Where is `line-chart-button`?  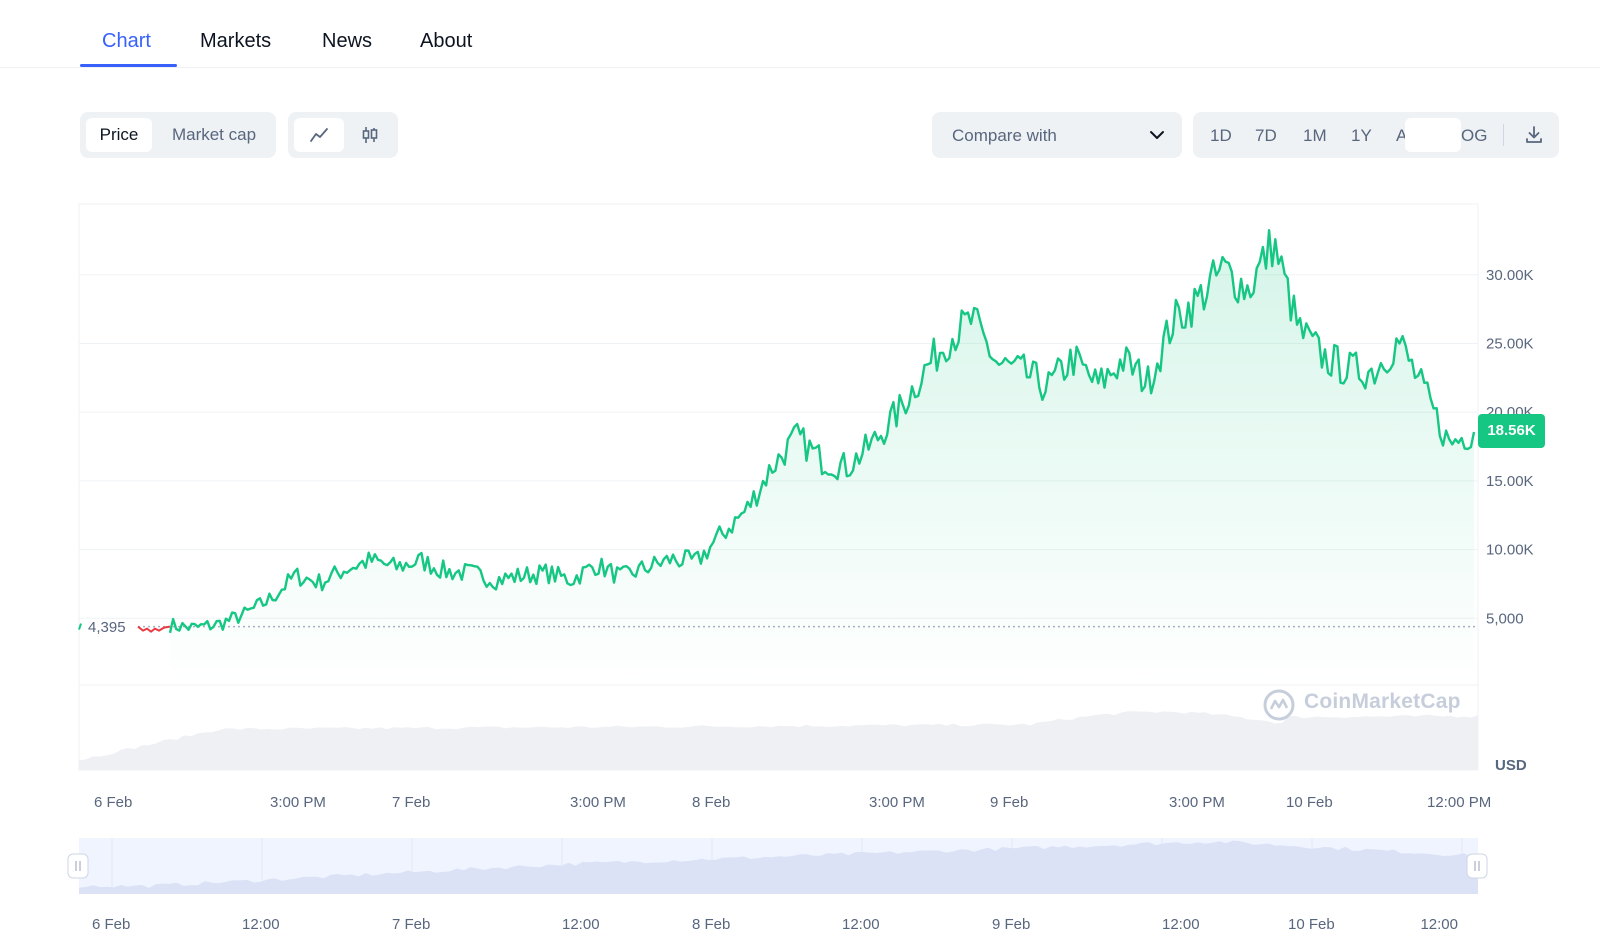 line-chart-button is located at coordinates (319, 135).